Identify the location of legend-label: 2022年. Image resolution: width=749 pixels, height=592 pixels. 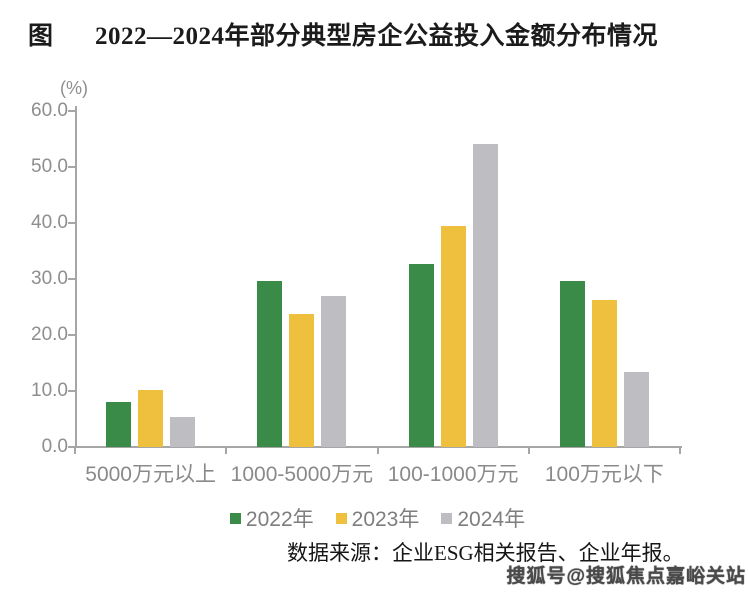
(279, 519).